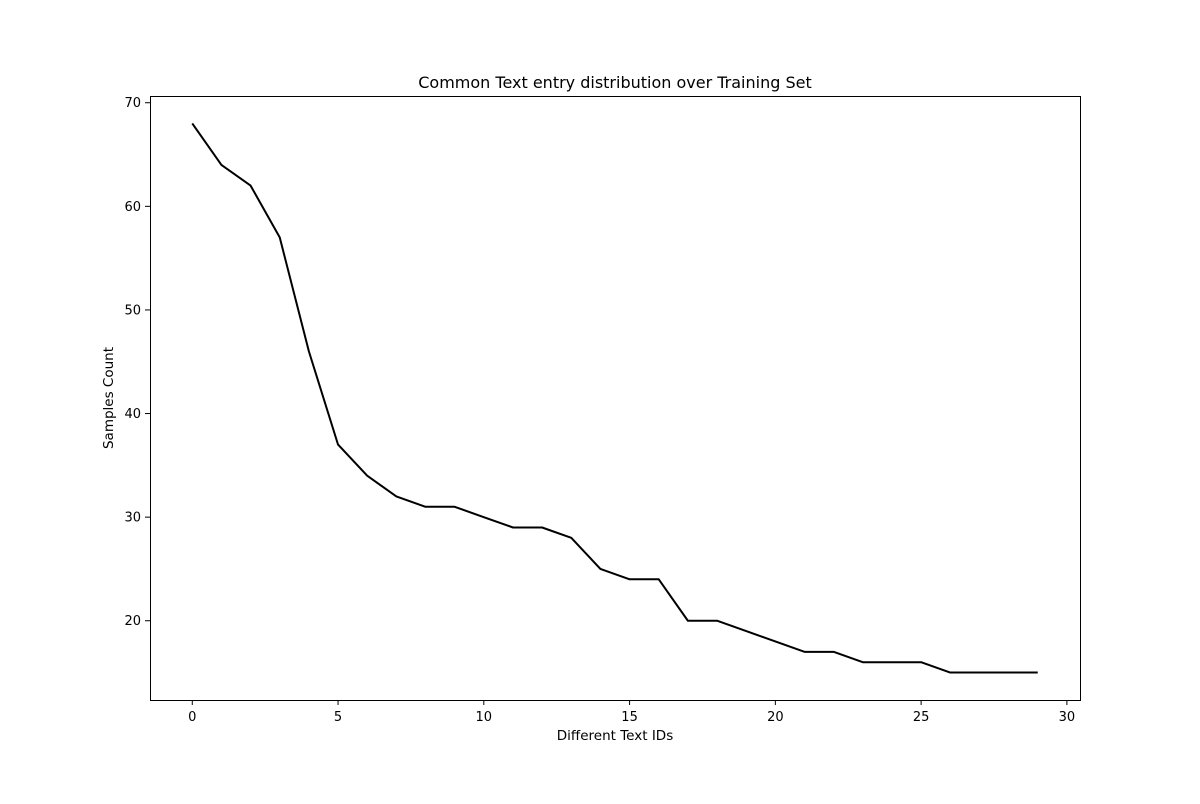 The height and width of the screenshot is (804, 1200). What do you see at coordinates (132, 414) in the screenshot?
I see `y-tick-label: 40` at bounding box center [132, 414].